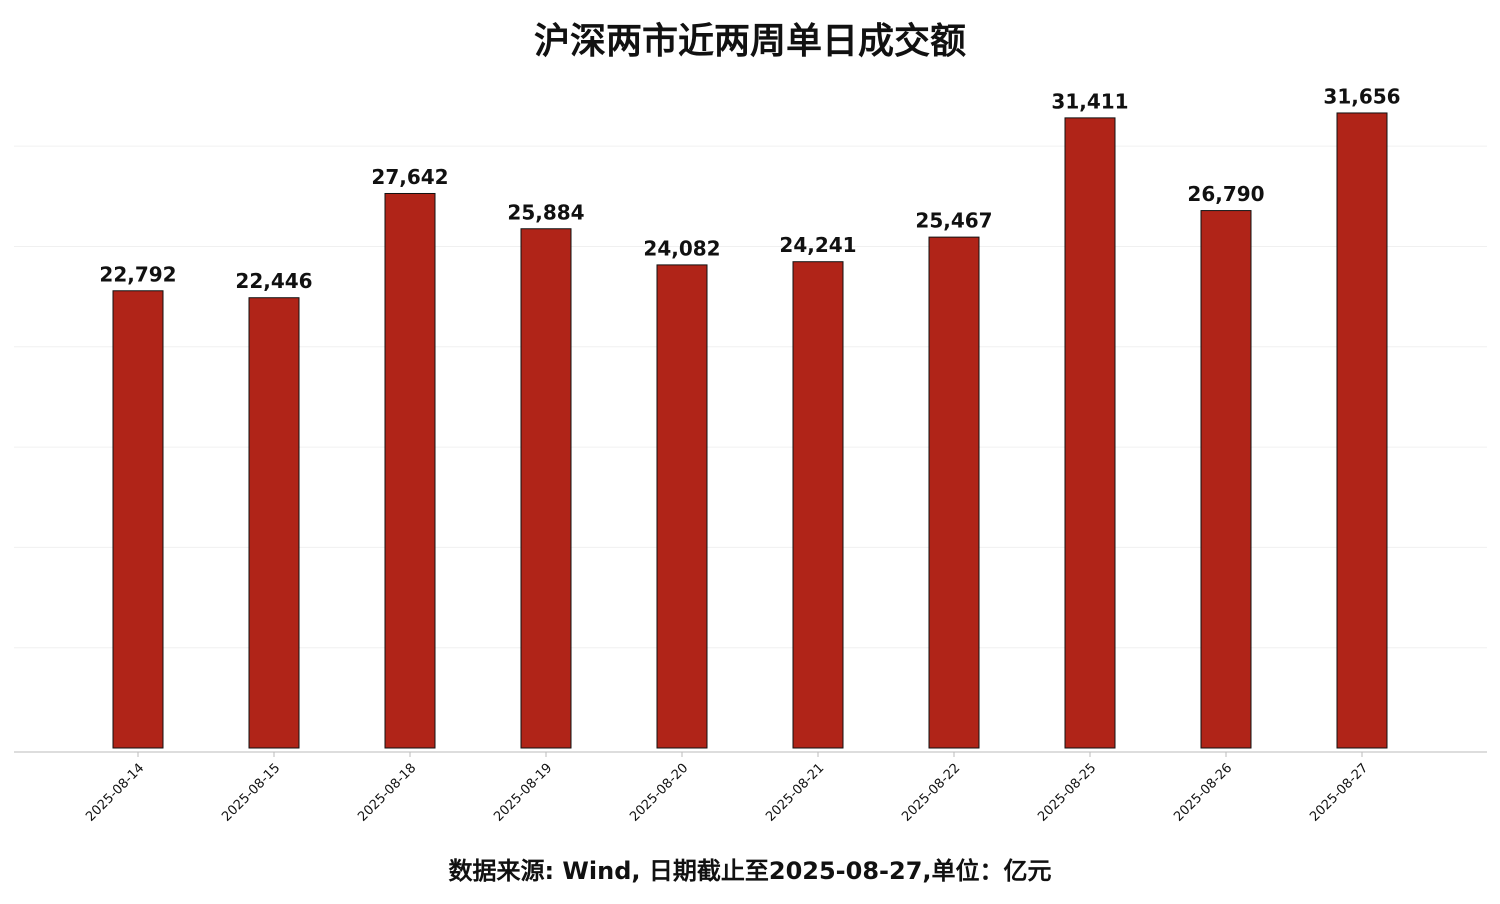 The image size is (1500, 904). What do you see at coordinates (409, 177) in the screenshot?
I see `value-label: 27,642` at bounding box center [409, 177].